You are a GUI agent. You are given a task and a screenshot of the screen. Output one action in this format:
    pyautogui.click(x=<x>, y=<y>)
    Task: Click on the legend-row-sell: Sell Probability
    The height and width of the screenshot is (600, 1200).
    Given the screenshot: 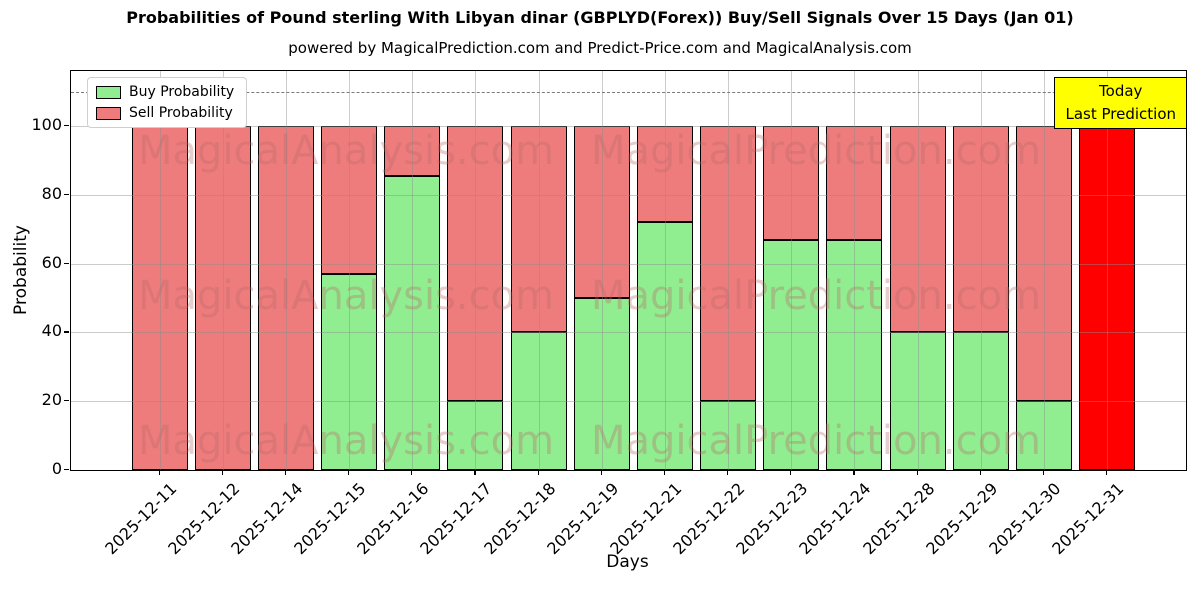 What is the action you would take?
    pyautogui.click(x=165, y=113)
    